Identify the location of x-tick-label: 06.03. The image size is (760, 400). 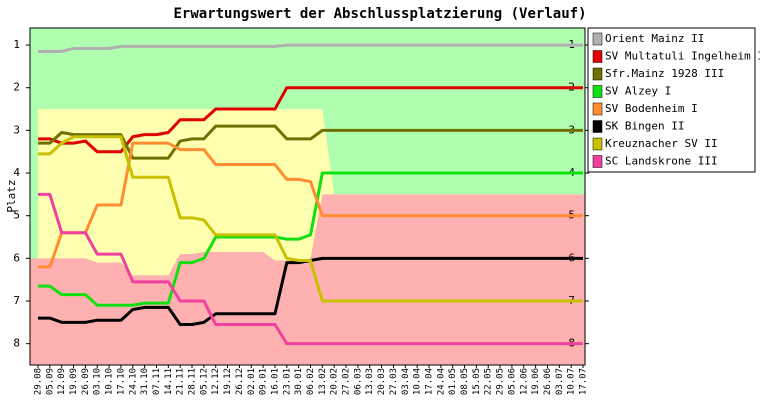
(358, 381).